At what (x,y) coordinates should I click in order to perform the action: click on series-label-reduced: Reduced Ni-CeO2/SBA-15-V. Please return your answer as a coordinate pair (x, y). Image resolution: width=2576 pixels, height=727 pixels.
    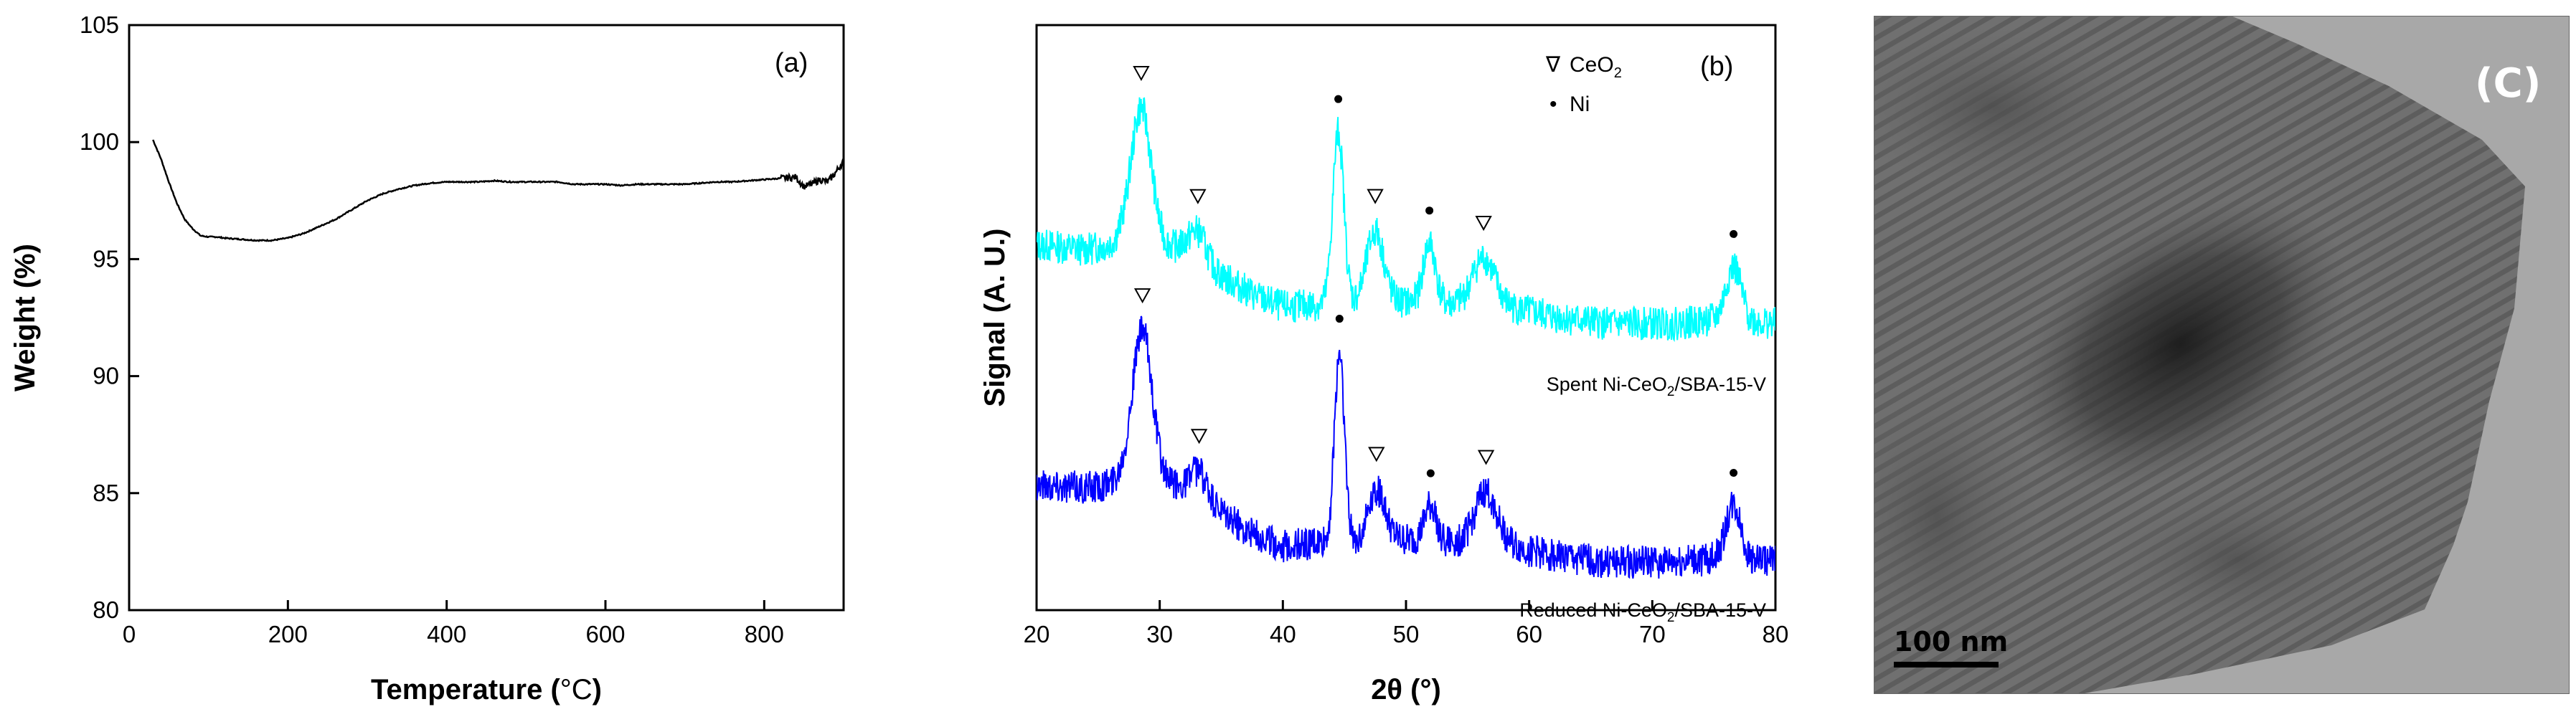
    Looking at the image, I should click on (1642, 612).